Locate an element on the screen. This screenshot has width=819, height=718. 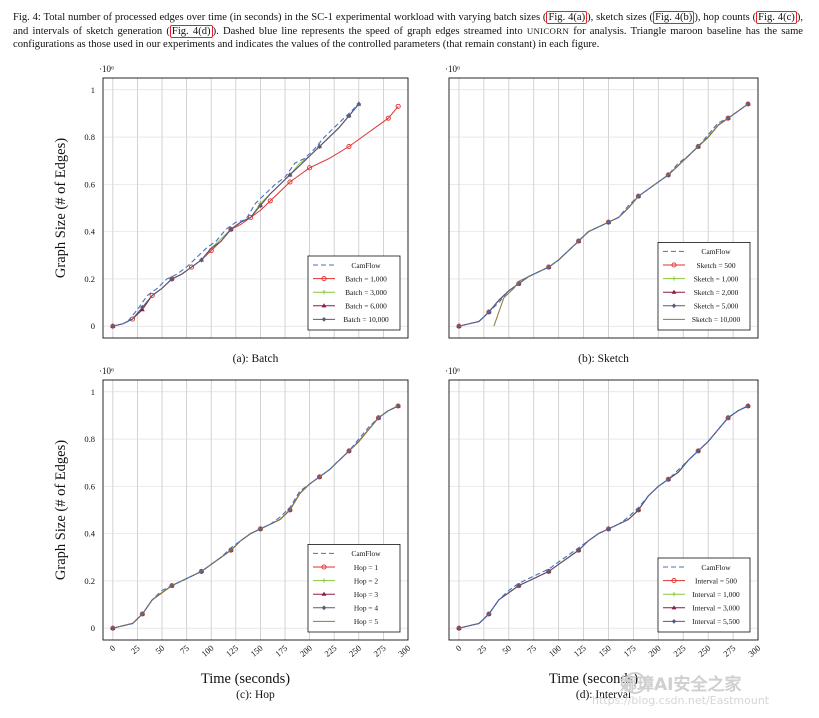
y-tick-label: 0 is located at coordinates (93, 326).